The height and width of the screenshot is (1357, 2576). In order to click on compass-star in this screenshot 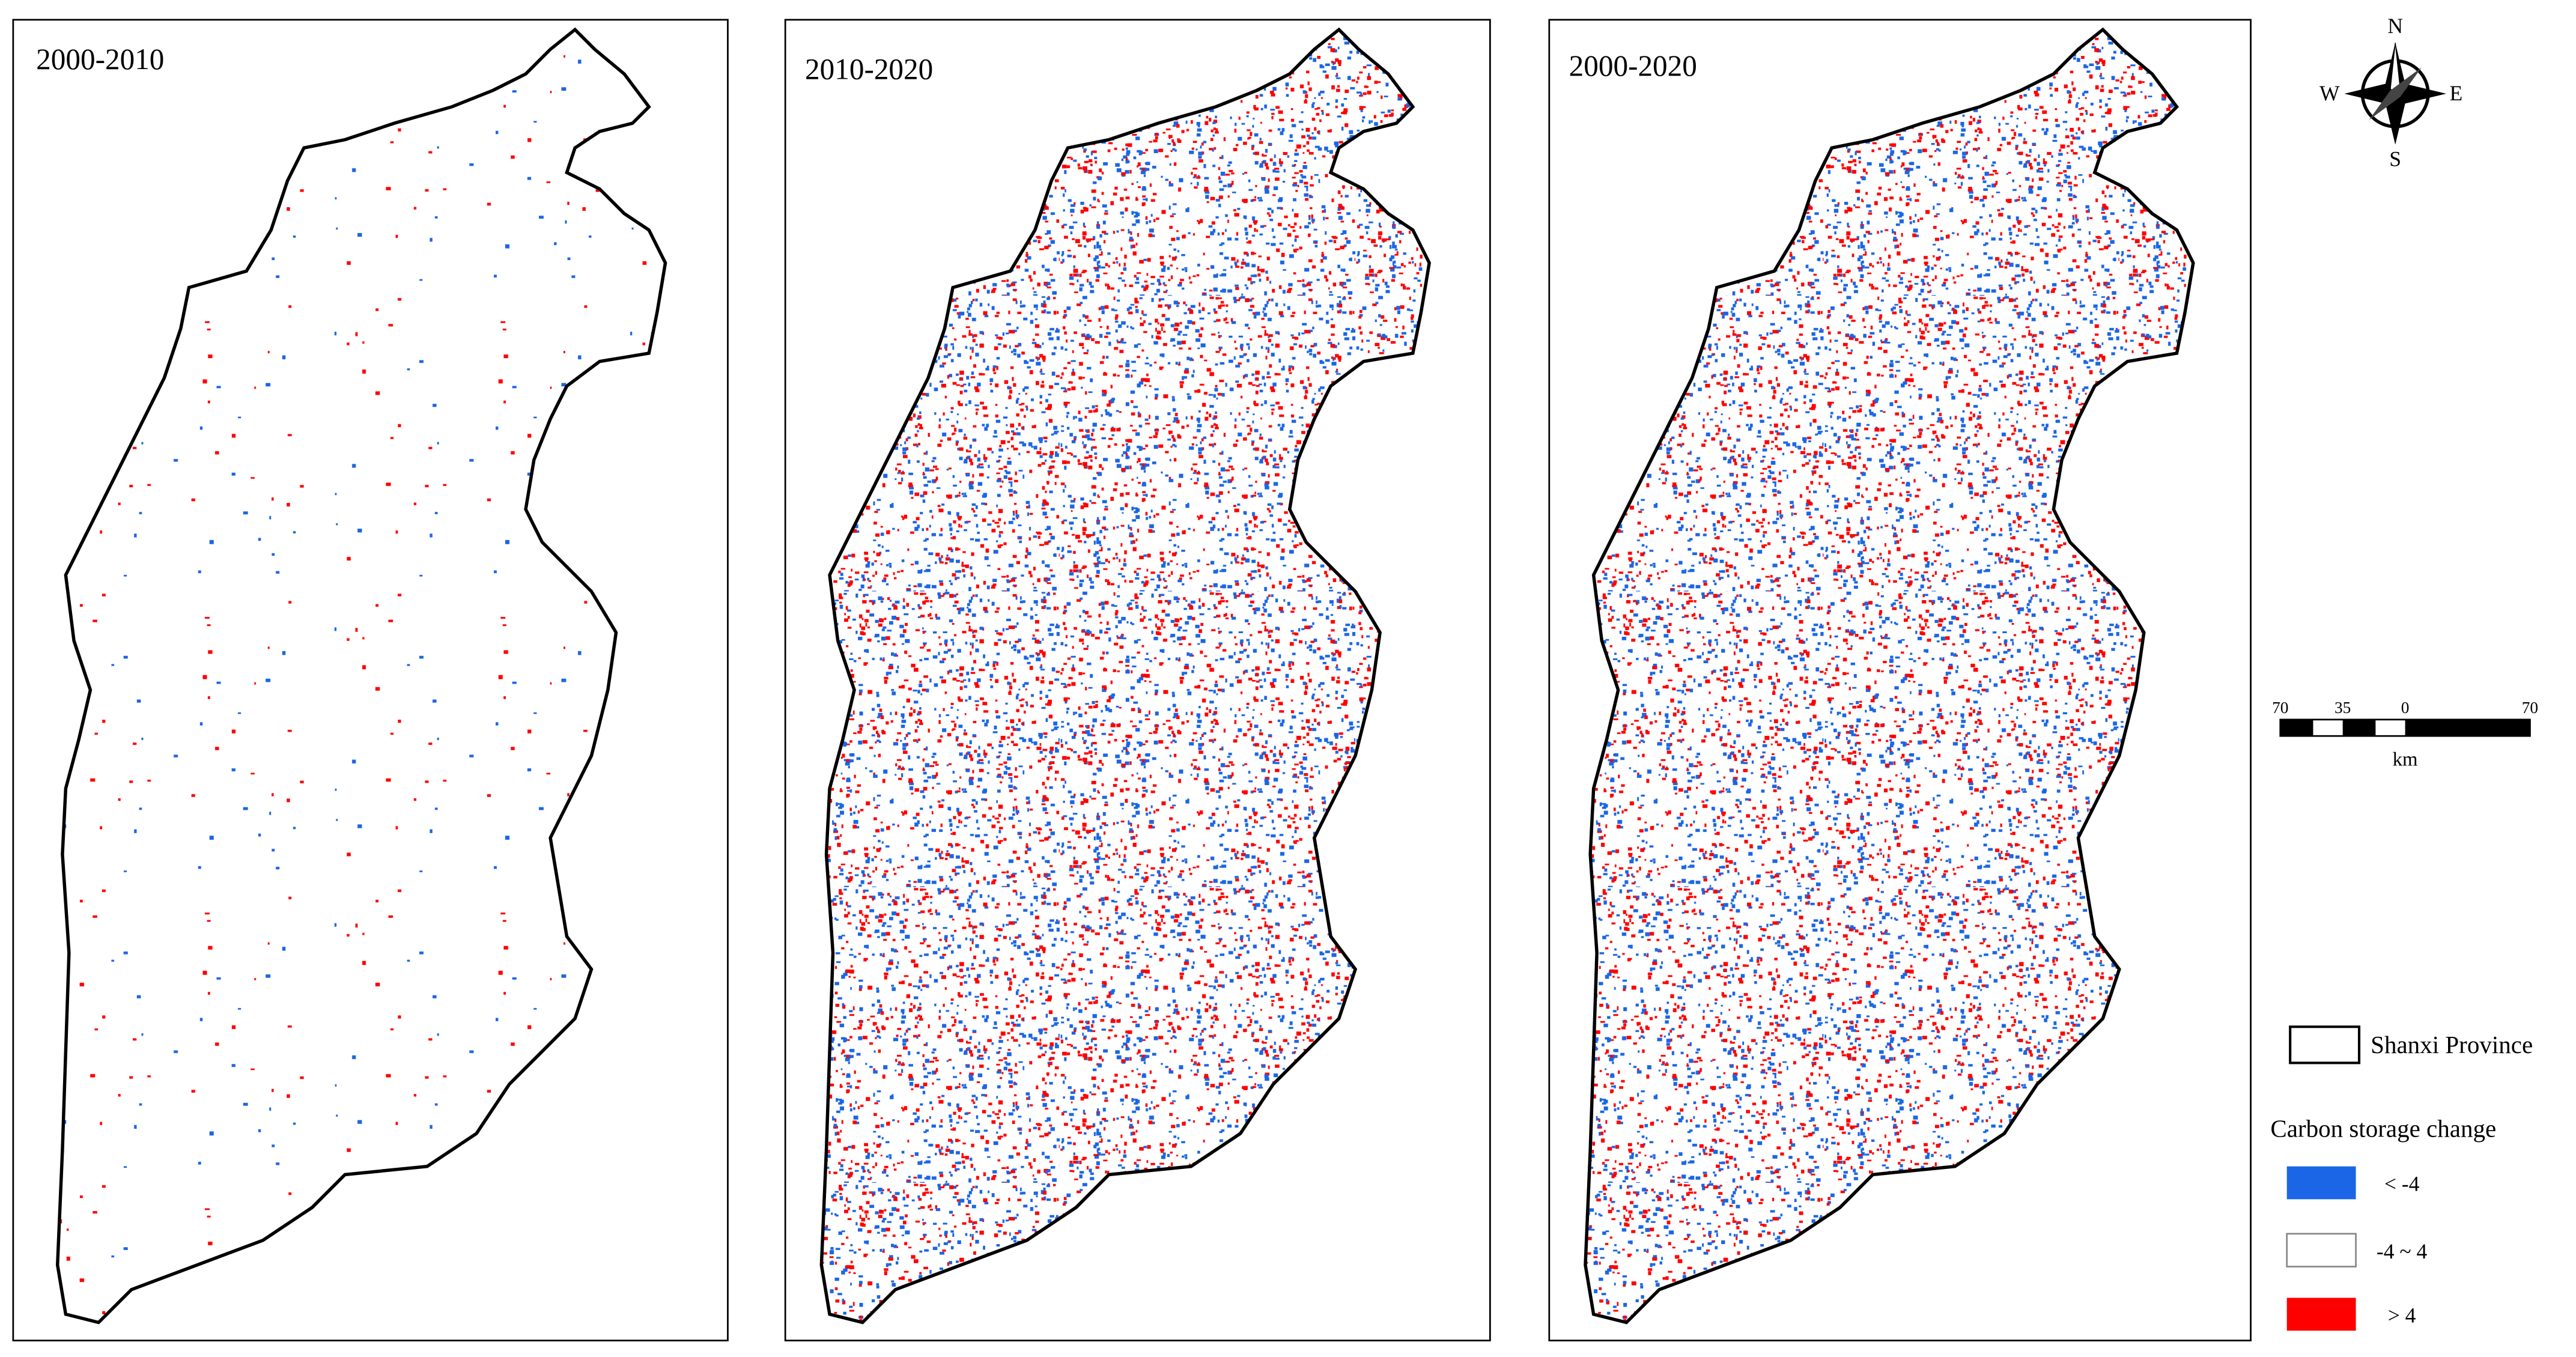, I will do `click(2396, 93)`.